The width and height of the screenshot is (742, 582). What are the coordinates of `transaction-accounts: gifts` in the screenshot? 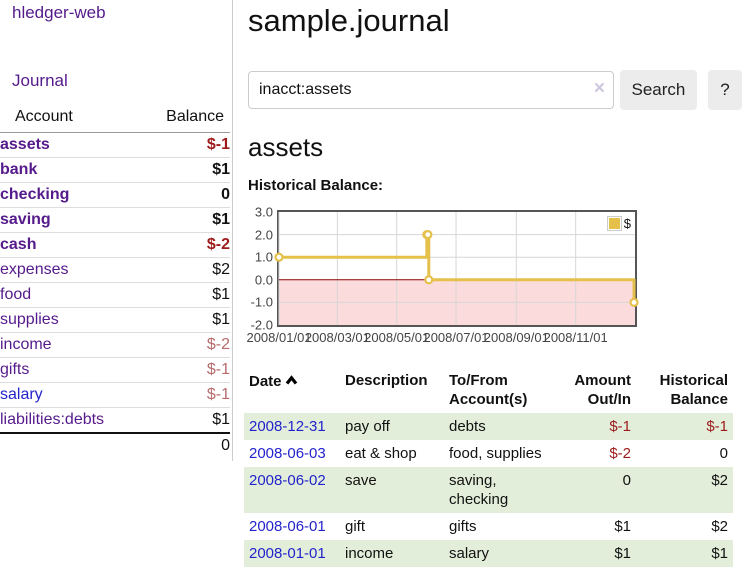 It's located at (463, 526).